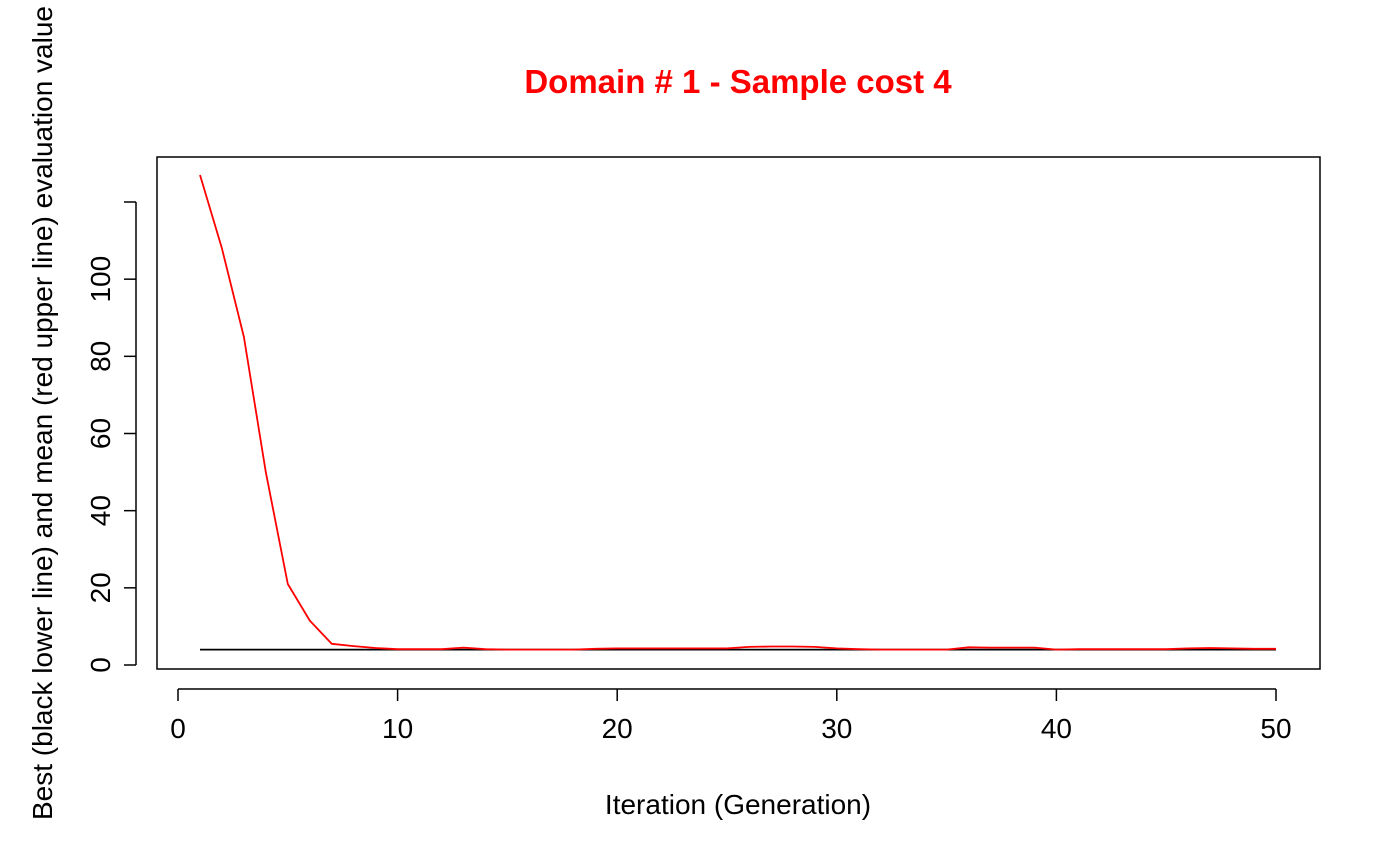  I want to click on y-tick-label: 20, so click(100, 587).